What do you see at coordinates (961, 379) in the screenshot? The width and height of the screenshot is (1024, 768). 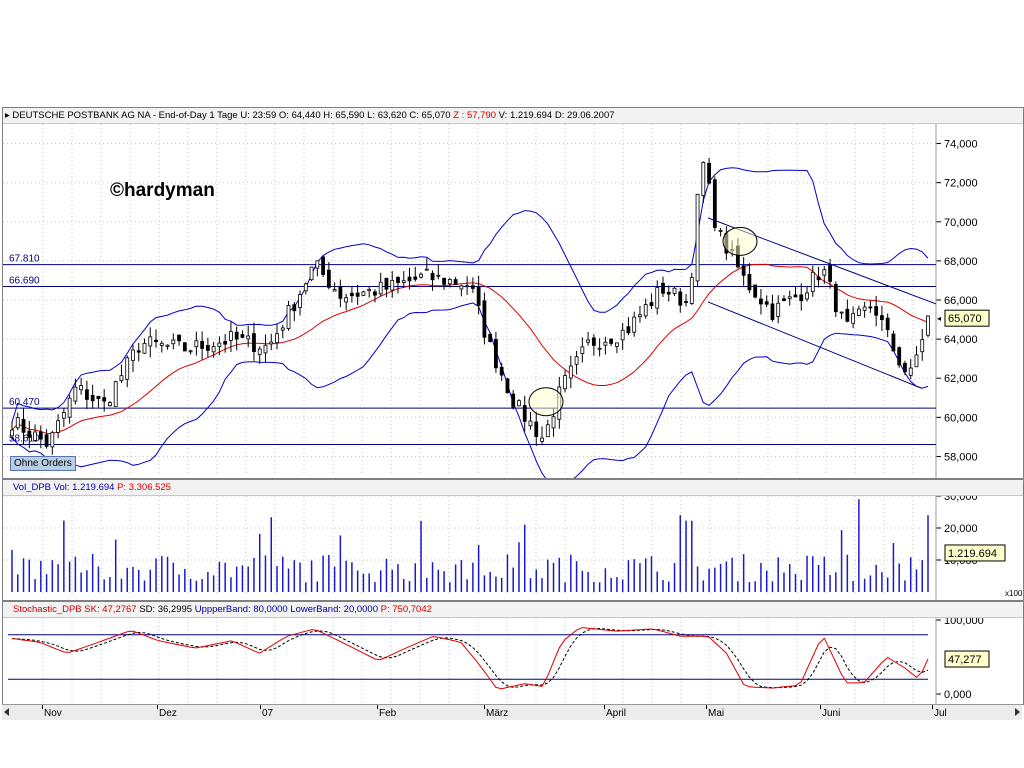 I see `y-tick-label: 62,000` at bounding box center [961, 379].